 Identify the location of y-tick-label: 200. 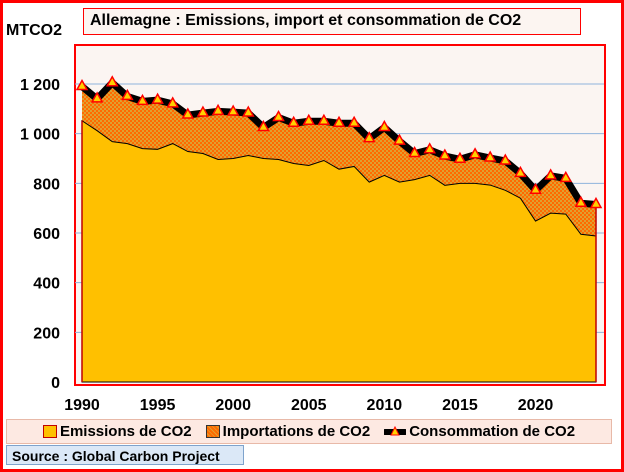
(46, 333).